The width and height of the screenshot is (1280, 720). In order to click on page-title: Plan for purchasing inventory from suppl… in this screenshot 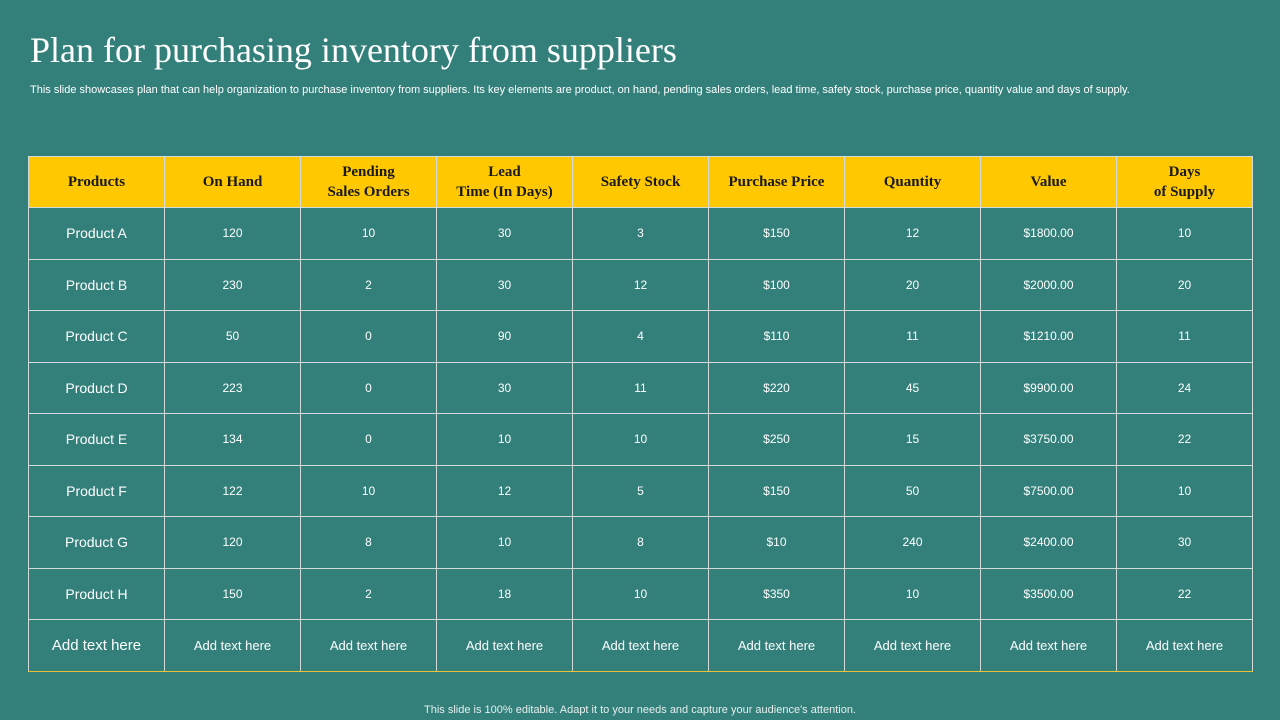, I will do `click(353, 50)`.